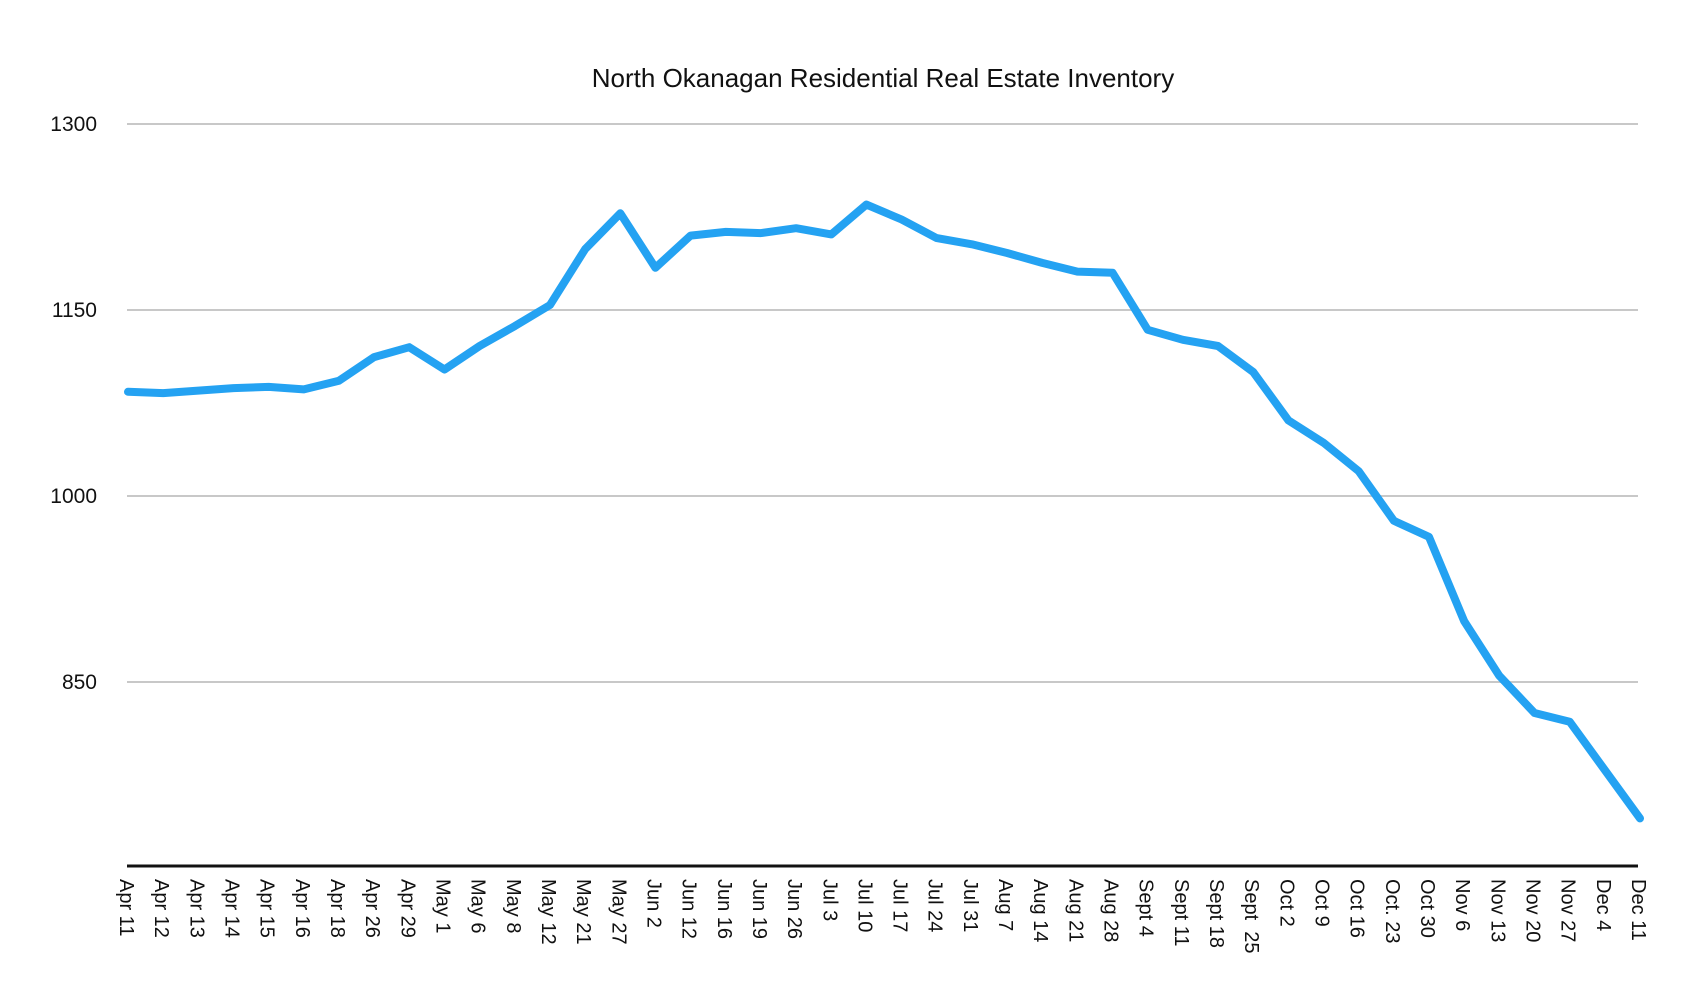 The height and width of the screenshot is (996, 1692). Describe the element at coordinates (583, 912) in the screenshot. I see `x-tick-label: May 21` at that location.